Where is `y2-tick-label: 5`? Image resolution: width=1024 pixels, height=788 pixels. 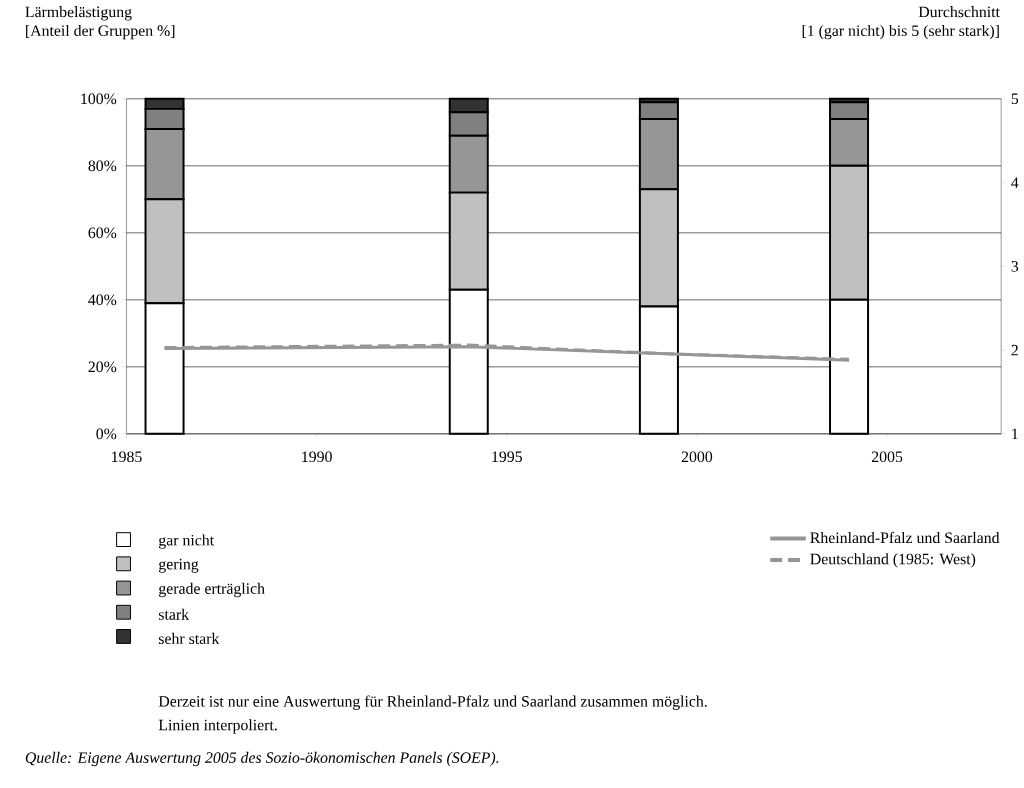
y2-tick-label: 5 is located at coordinates (1015, 99).